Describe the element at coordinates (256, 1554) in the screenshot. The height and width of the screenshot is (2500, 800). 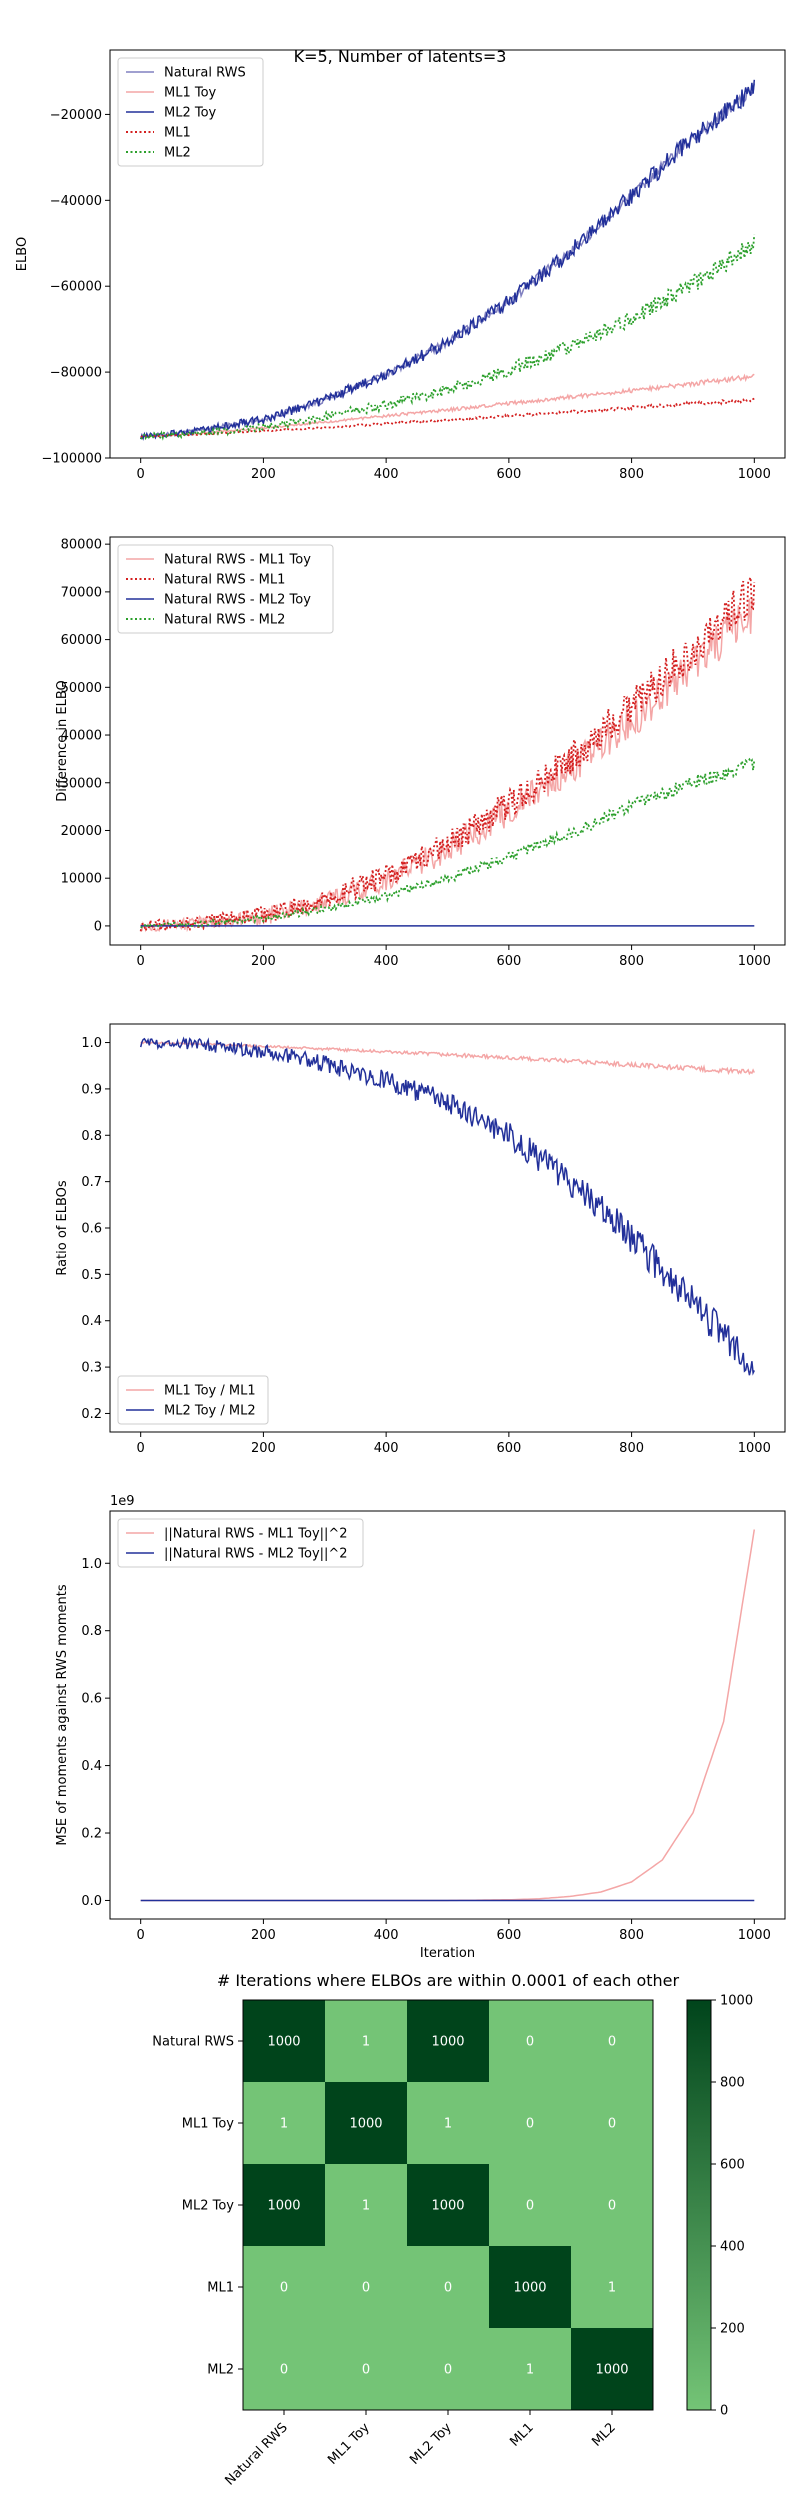
I see `legend-label: ||Natural RWS - ML2 Toy||^2` at that location.